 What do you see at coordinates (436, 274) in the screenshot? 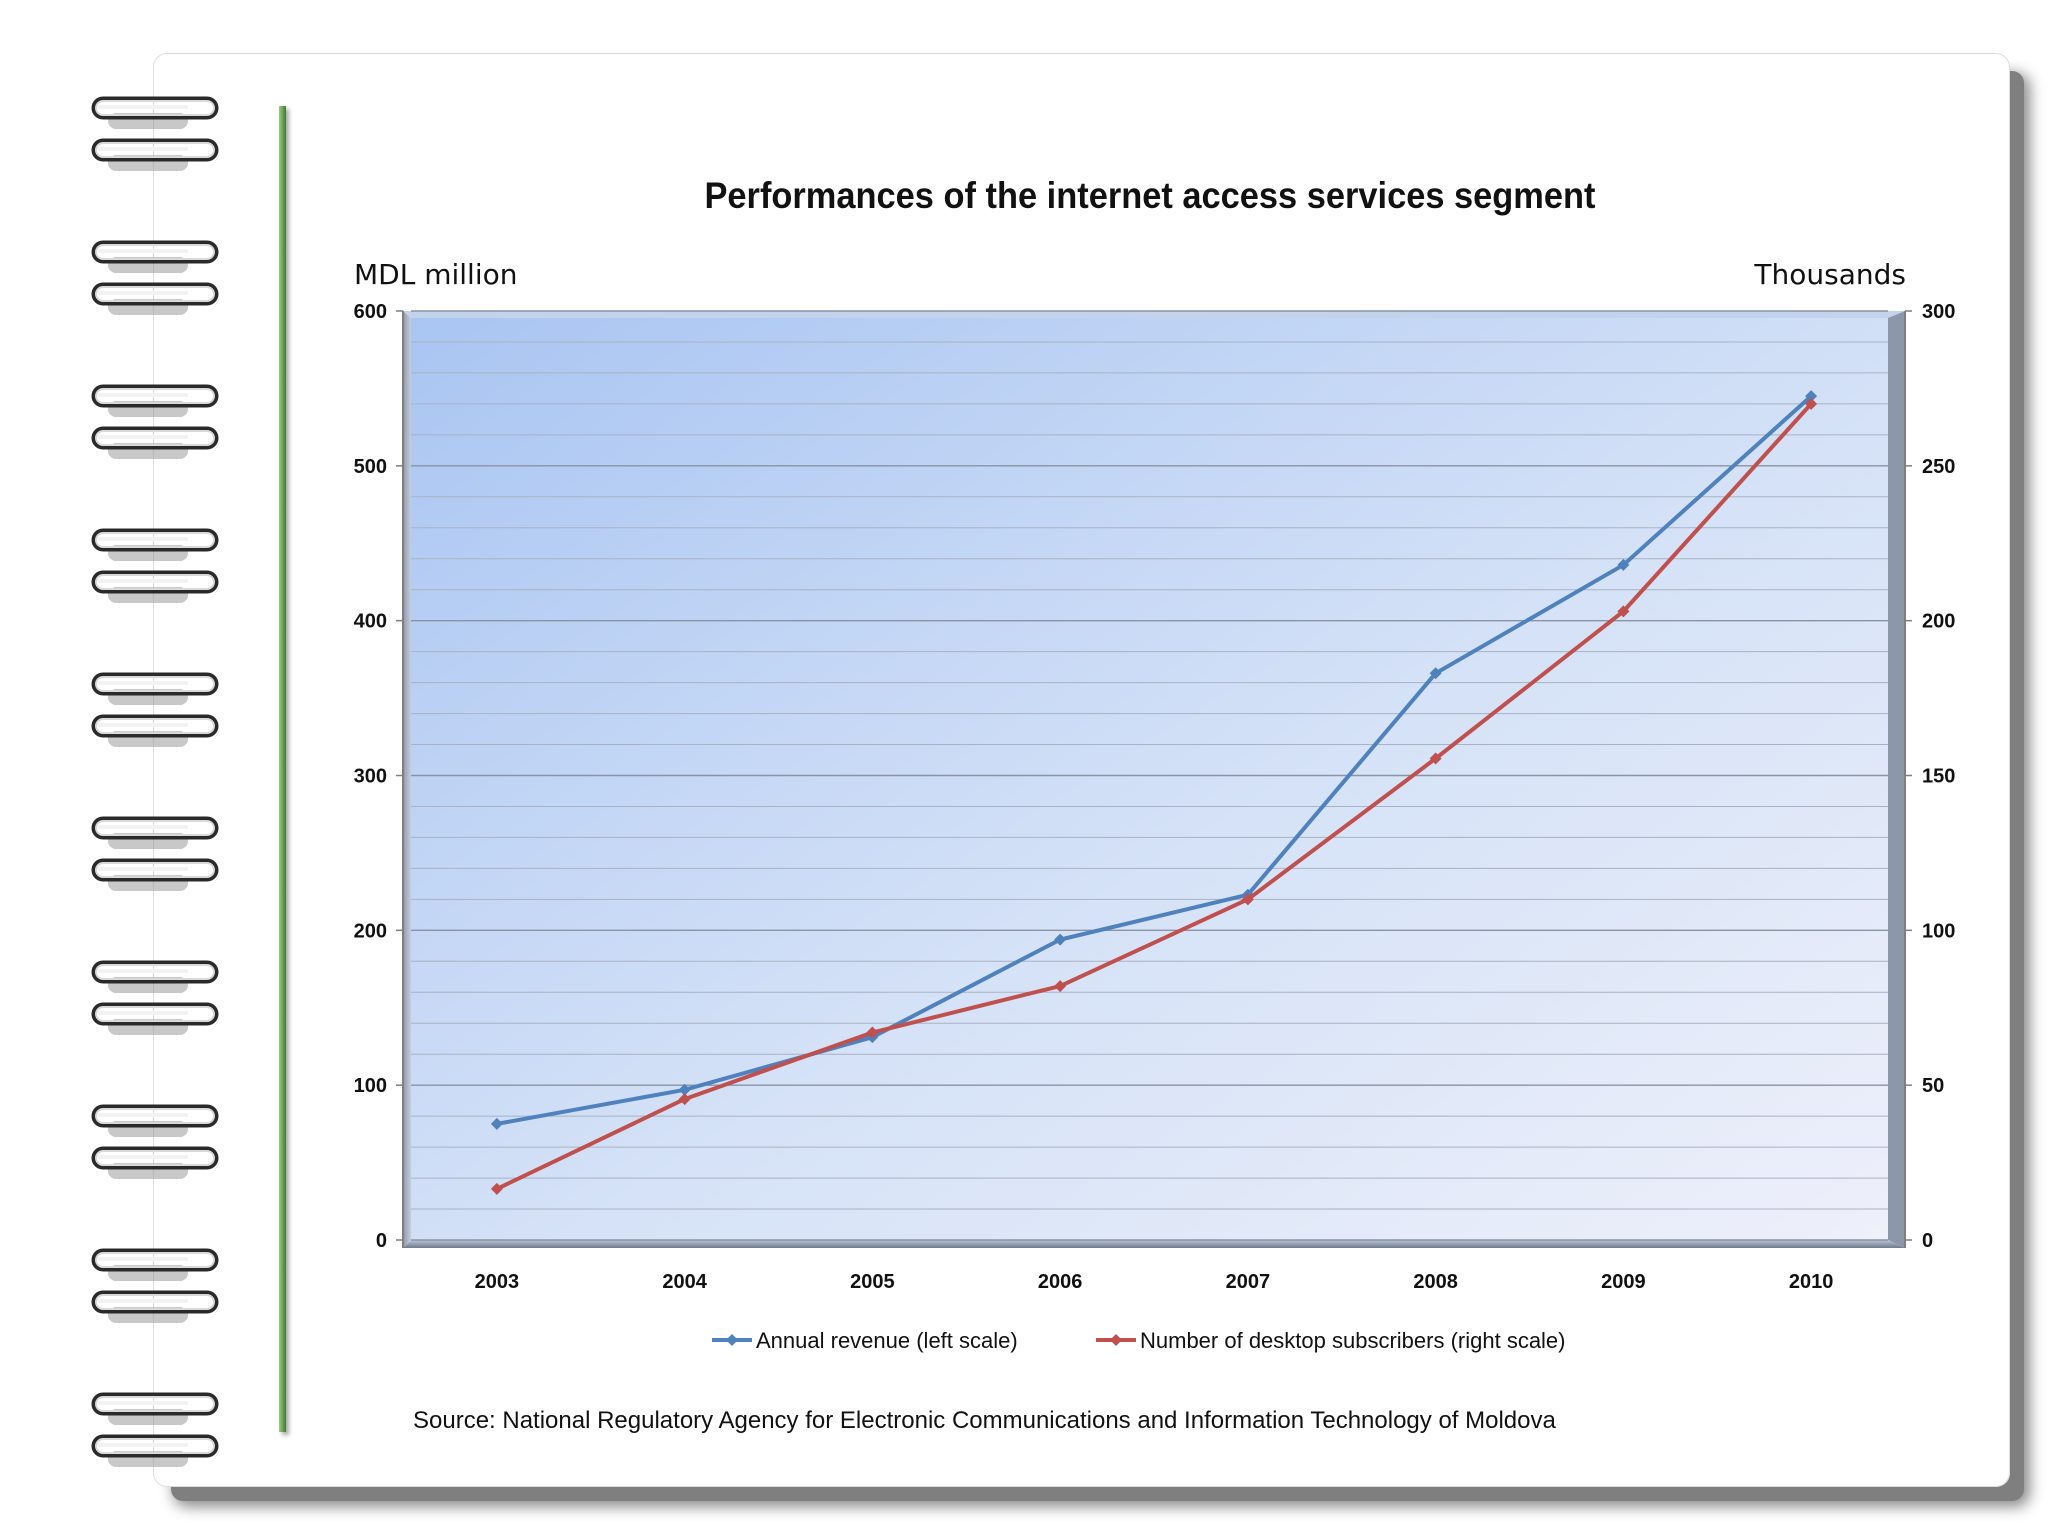
I see `left-axis-label: MDL million` at bounding box center [436, 274].